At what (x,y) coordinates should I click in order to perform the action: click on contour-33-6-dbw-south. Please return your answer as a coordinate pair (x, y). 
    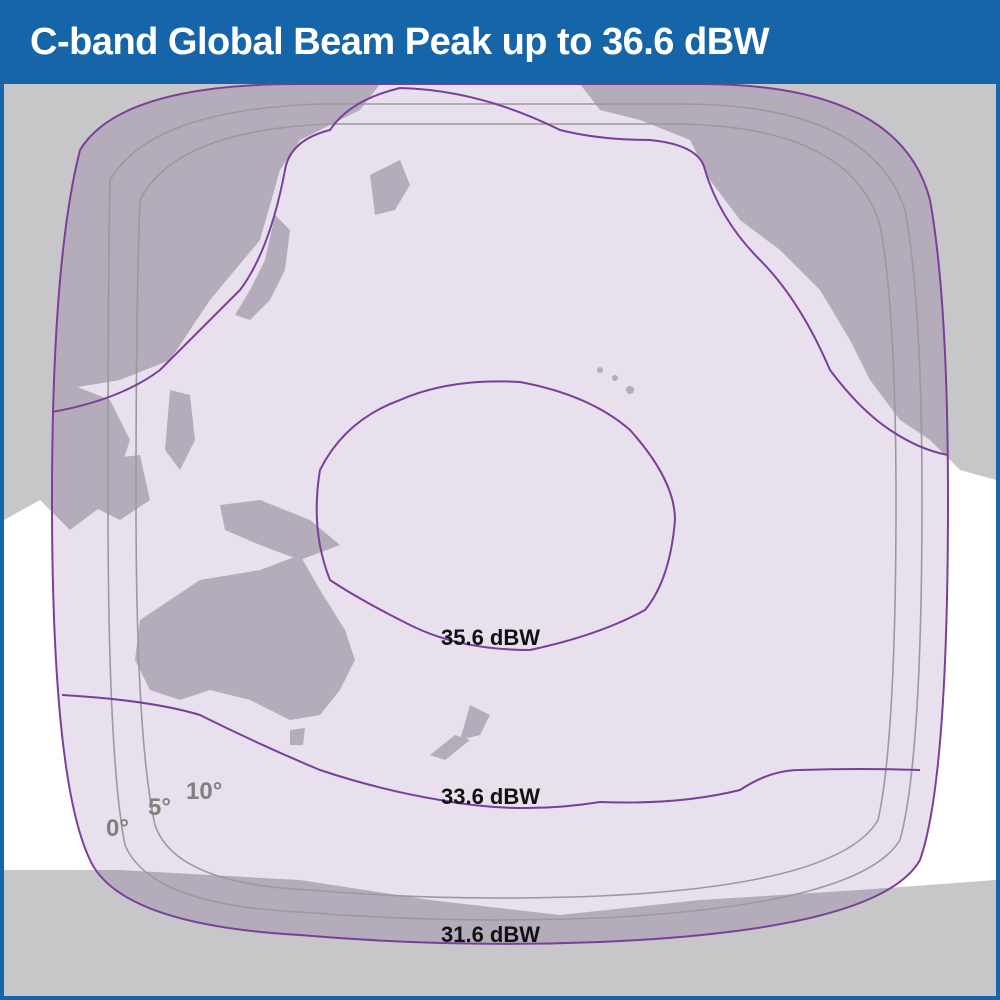
    Looking at the image, I should click on (491, 752).